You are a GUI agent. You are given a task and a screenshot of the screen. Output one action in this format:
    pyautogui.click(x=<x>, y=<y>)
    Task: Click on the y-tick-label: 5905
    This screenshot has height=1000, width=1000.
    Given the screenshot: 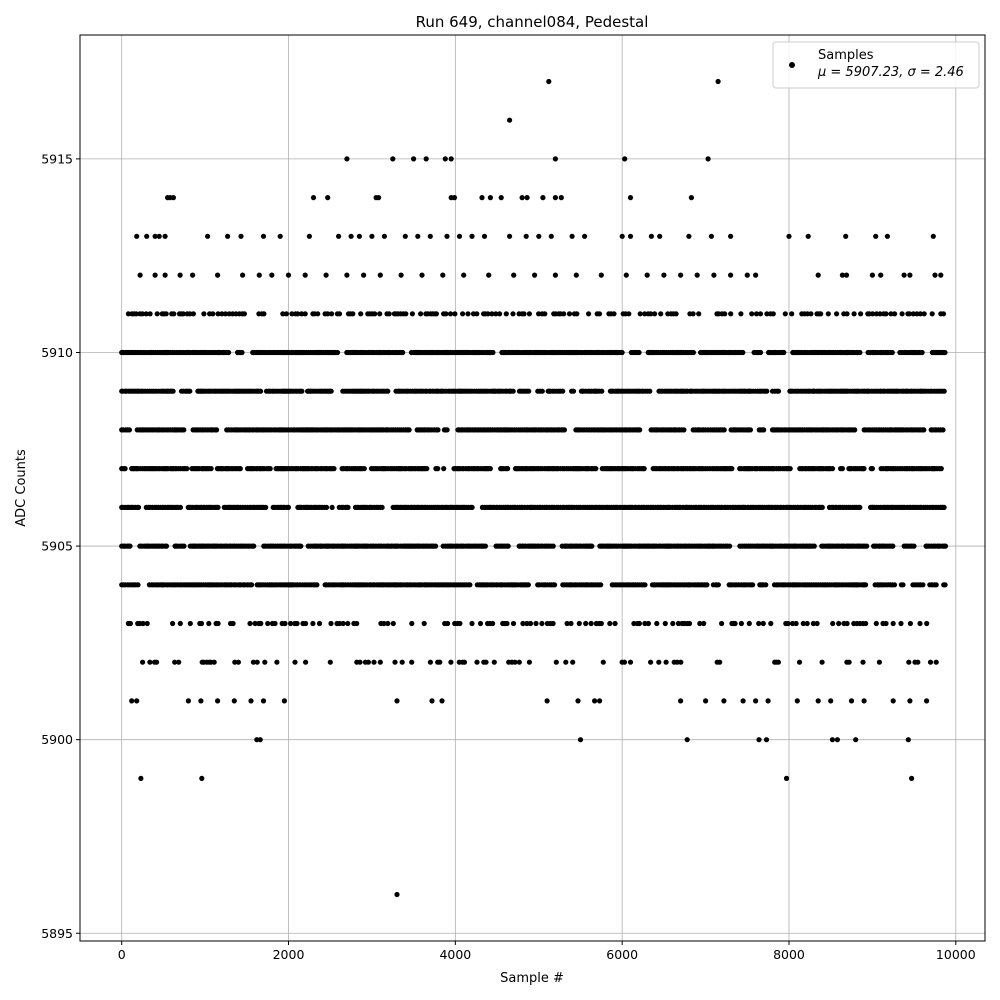 What is the action you would take?
    pyautogui.click(x=57, y=546)
    